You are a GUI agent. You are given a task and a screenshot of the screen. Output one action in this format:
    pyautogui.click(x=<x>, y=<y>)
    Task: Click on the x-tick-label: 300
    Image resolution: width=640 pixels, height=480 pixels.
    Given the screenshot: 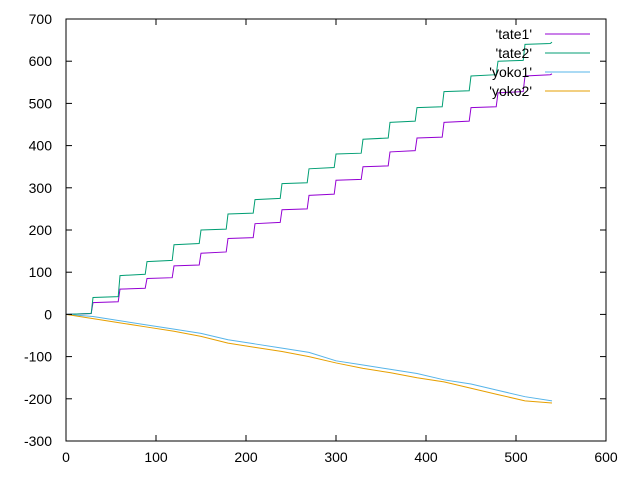 What is the action you would take?
    pyautogui.click(x=336, y=457)
    